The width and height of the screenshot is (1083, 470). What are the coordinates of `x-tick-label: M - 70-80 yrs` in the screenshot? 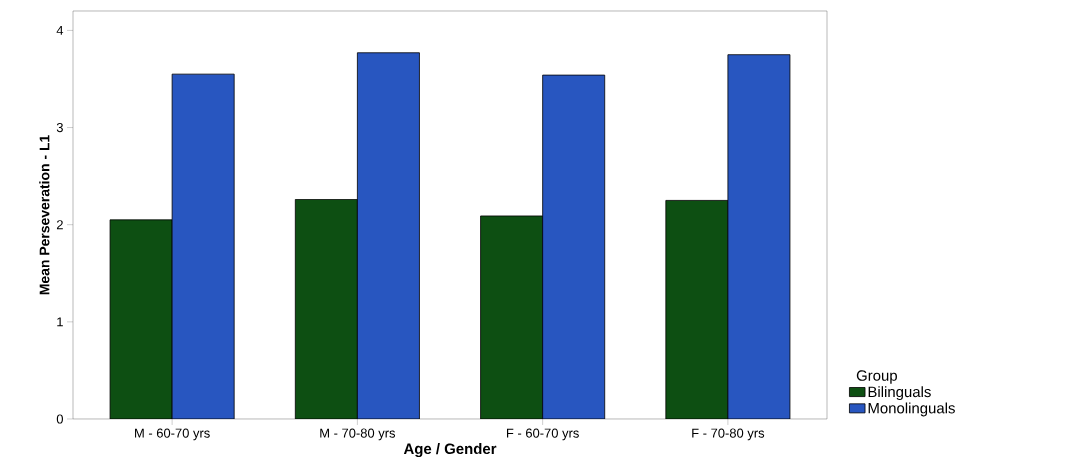 It's located at (358, 434).